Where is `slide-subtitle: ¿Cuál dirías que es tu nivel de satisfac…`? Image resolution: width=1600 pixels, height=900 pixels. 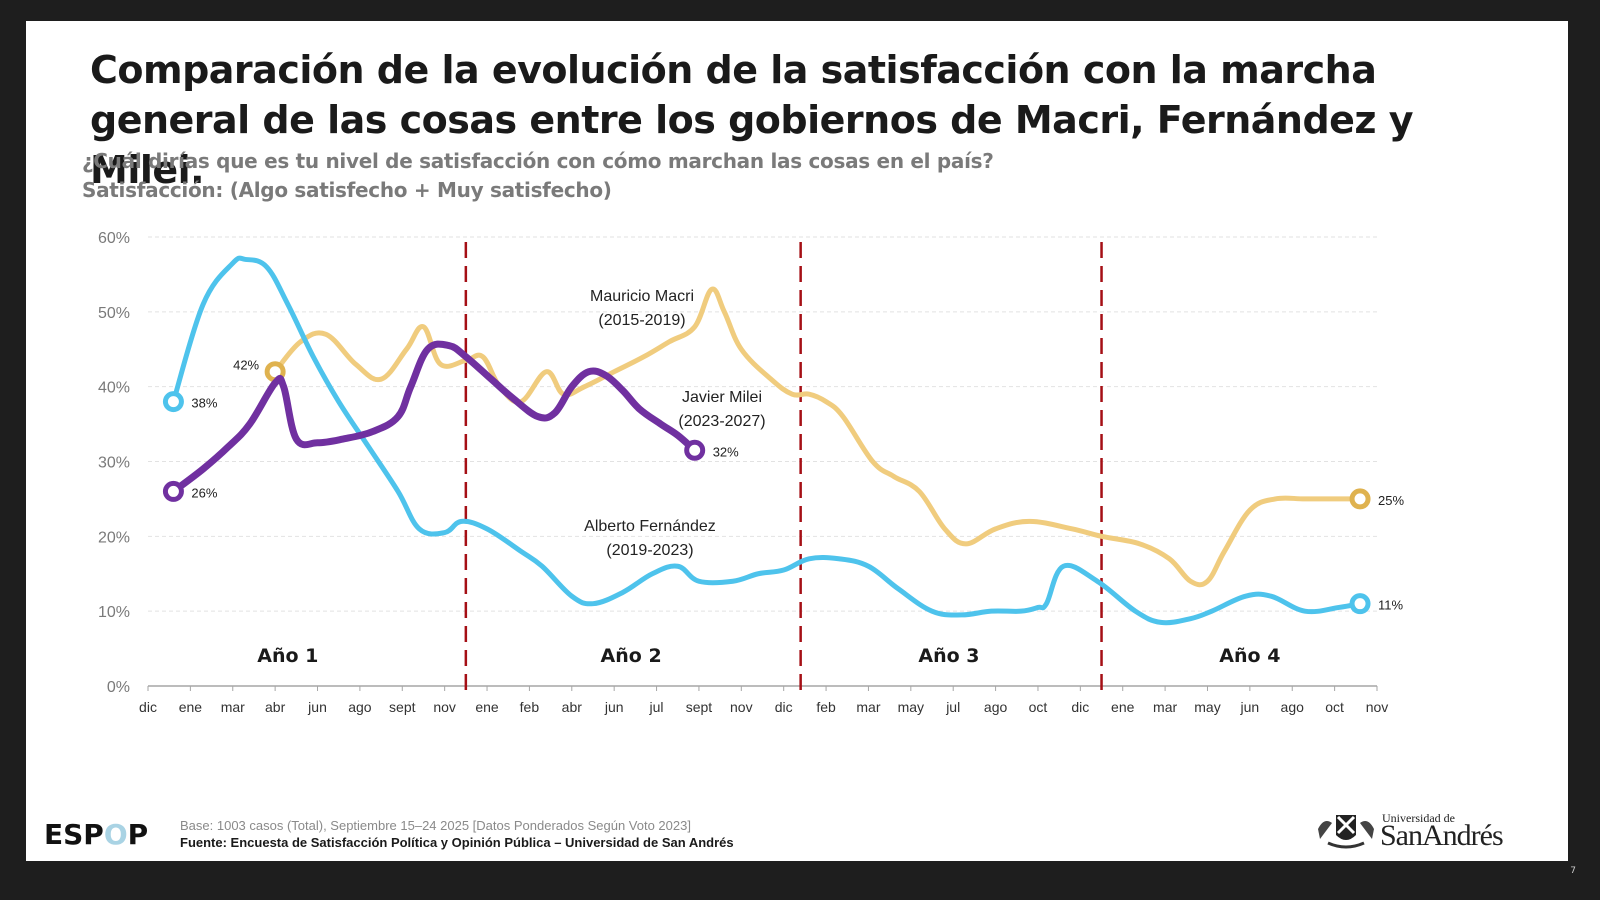 slide-subtitle: ¿Cuál dirías que es tu nivel de satisfac… is located at coordinates (538, 176).